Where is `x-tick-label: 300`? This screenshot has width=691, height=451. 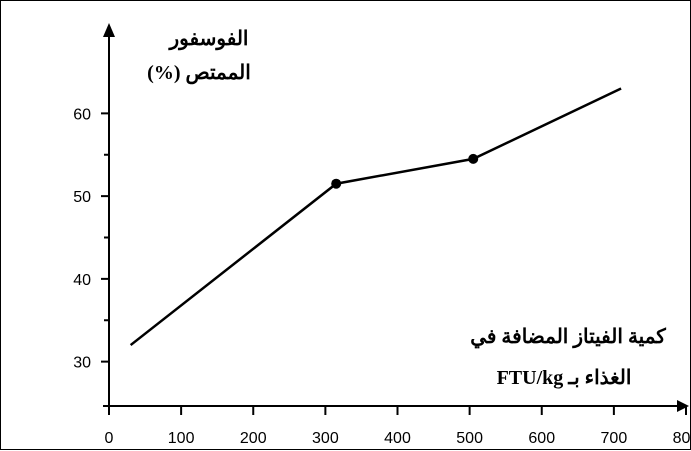
x-tick-label: 300 is located at coordinates (325, 438).